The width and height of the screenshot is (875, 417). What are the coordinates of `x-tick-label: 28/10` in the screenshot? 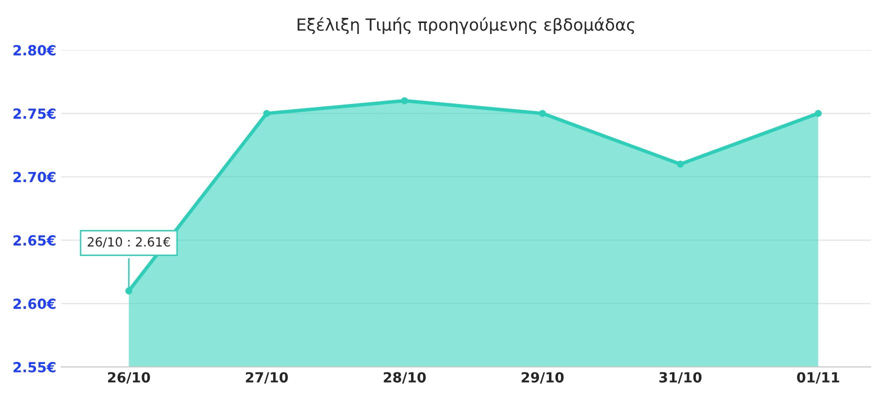 It's located at (405, 378).